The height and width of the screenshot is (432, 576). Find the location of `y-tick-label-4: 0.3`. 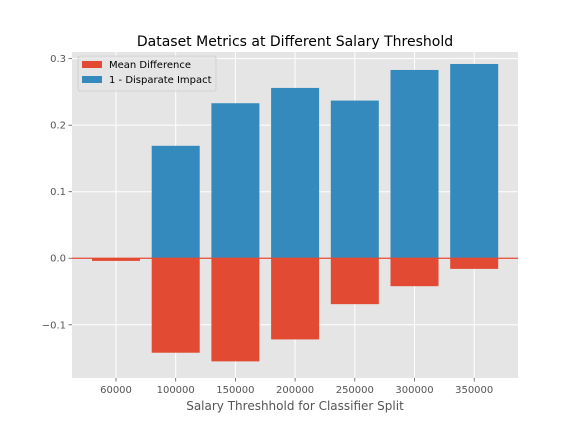

y-tick-label-4: 0.3 is located at coordinates (58, 59).